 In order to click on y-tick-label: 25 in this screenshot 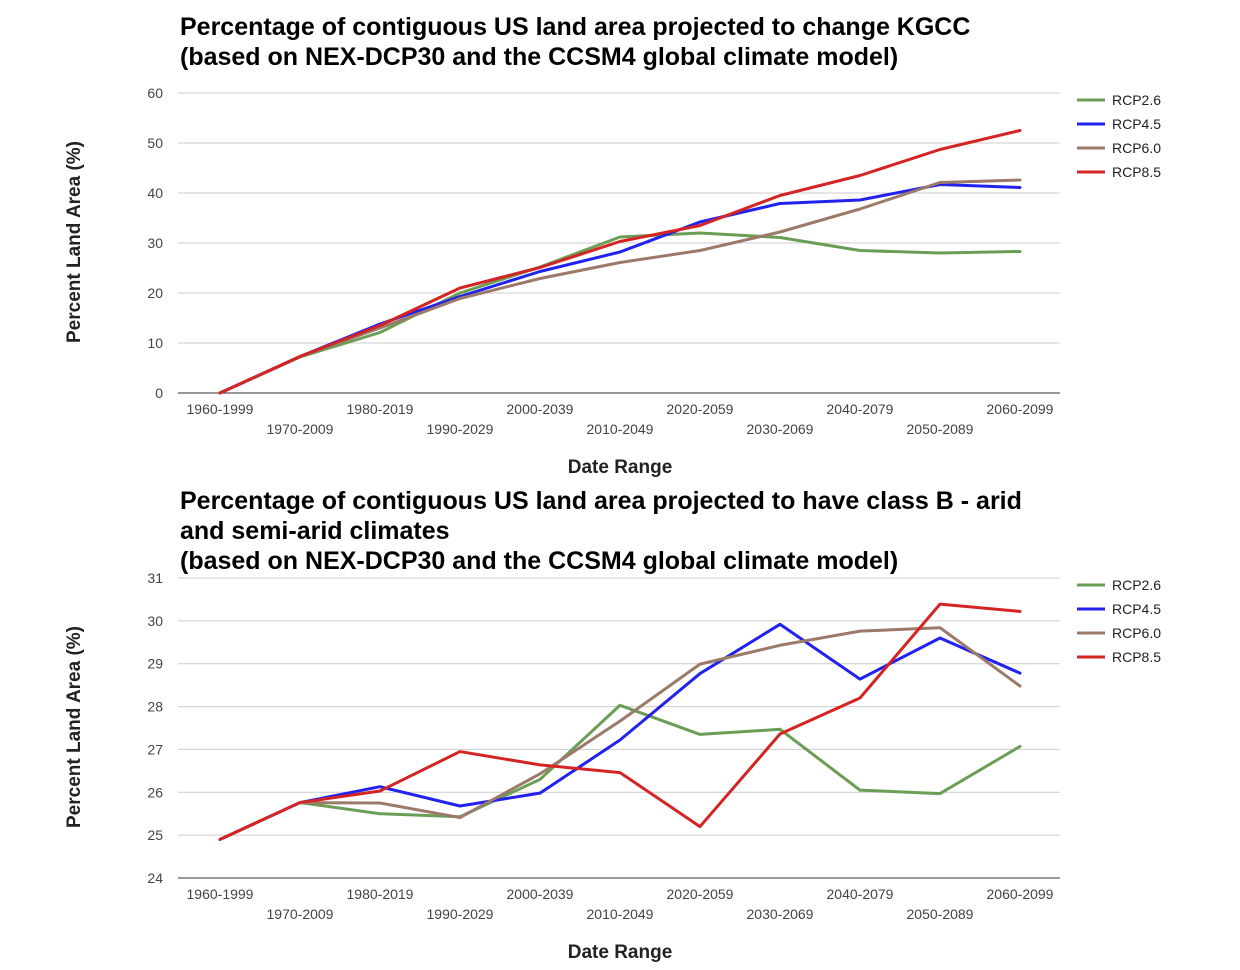, I will do `click(155, 835)`.